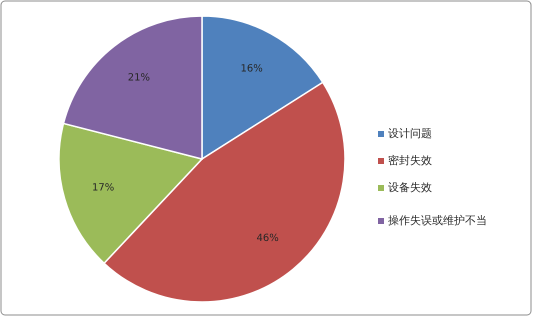 This screenshot has width=540, height=317. I want to click on data-label: 21%, so click(139, 78).